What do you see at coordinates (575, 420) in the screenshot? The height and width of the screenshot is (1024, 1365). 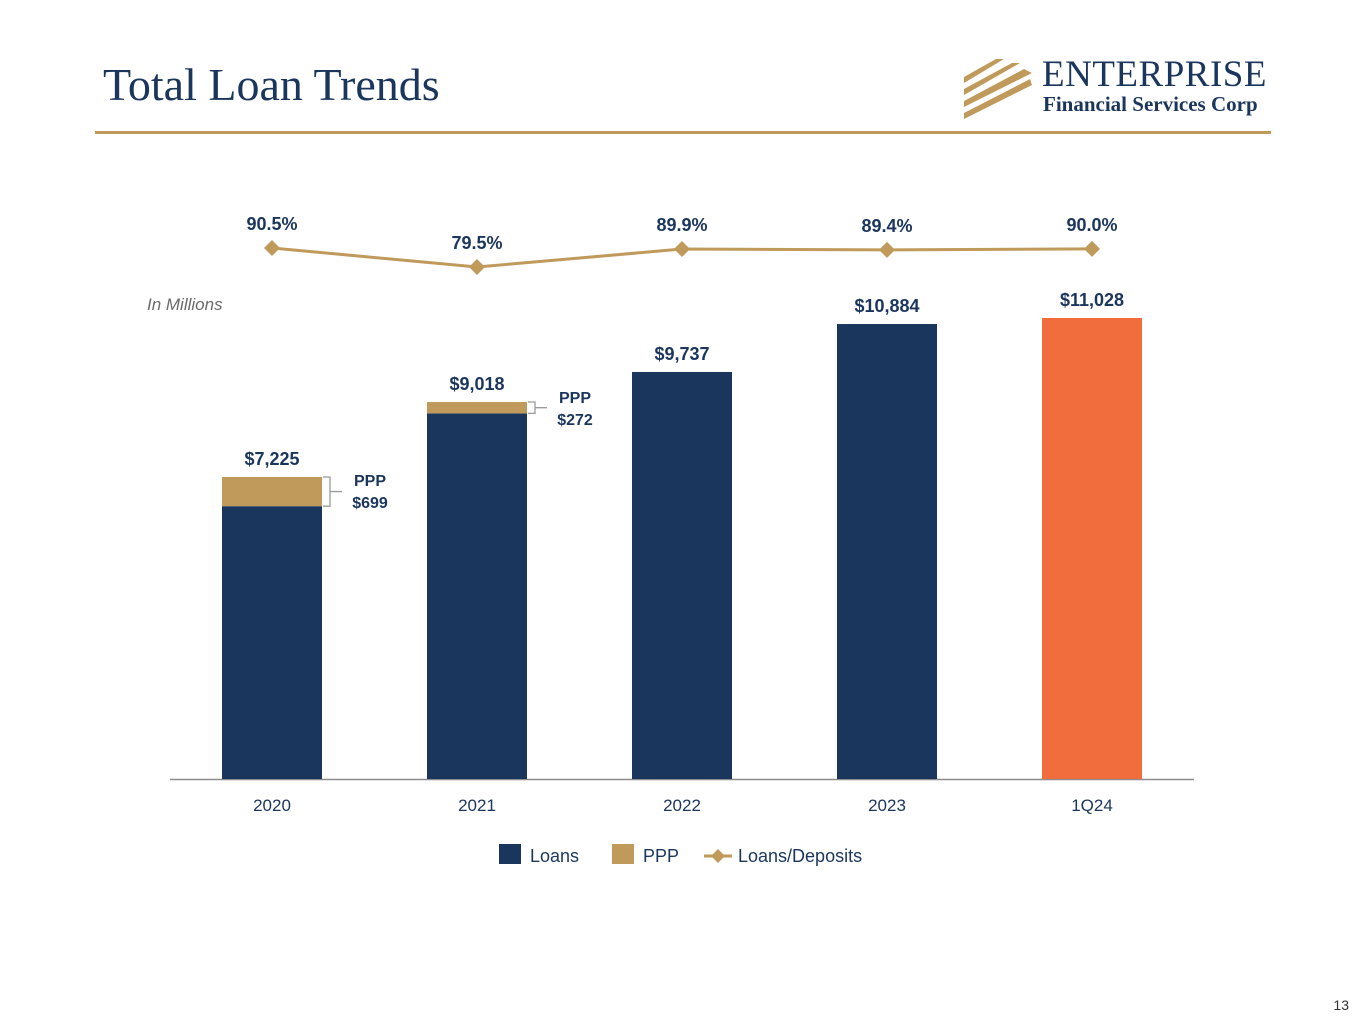 I see `ppp-callout-value-2021: $272` at bounding box center [575, 420].